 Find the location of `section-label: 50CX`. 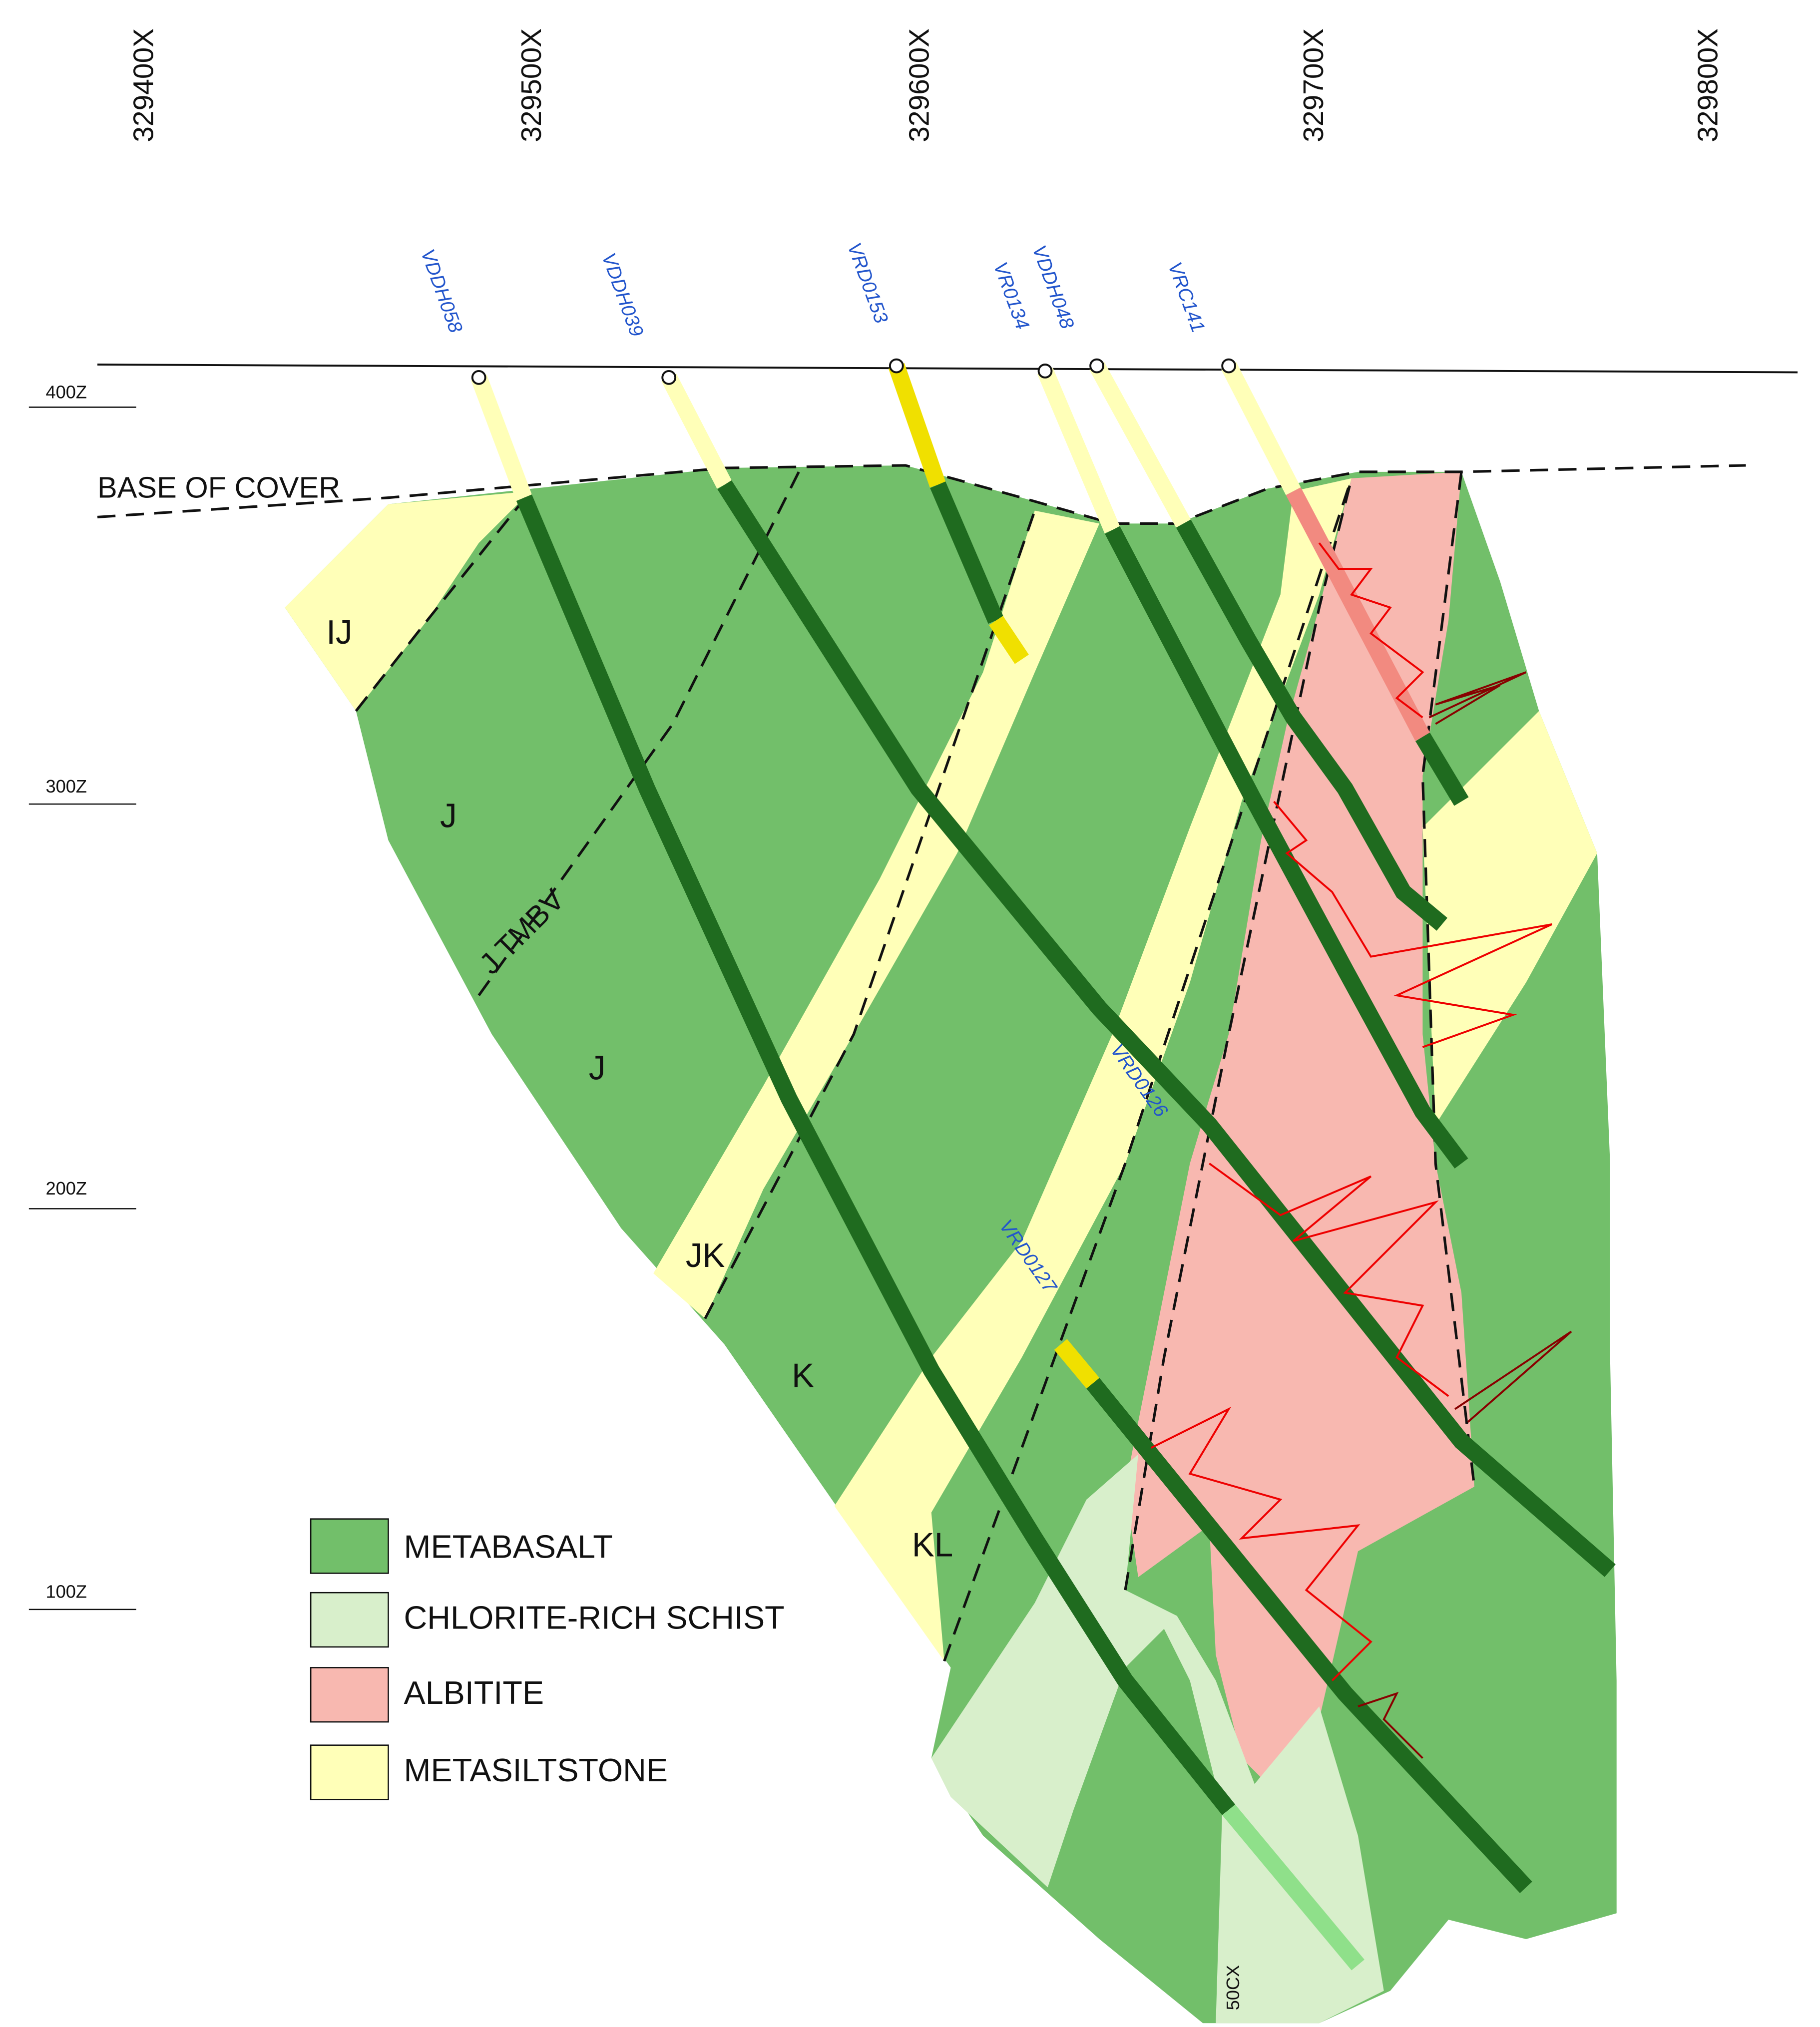

section-label: 50CX is located at coordinates (1233, 1988).